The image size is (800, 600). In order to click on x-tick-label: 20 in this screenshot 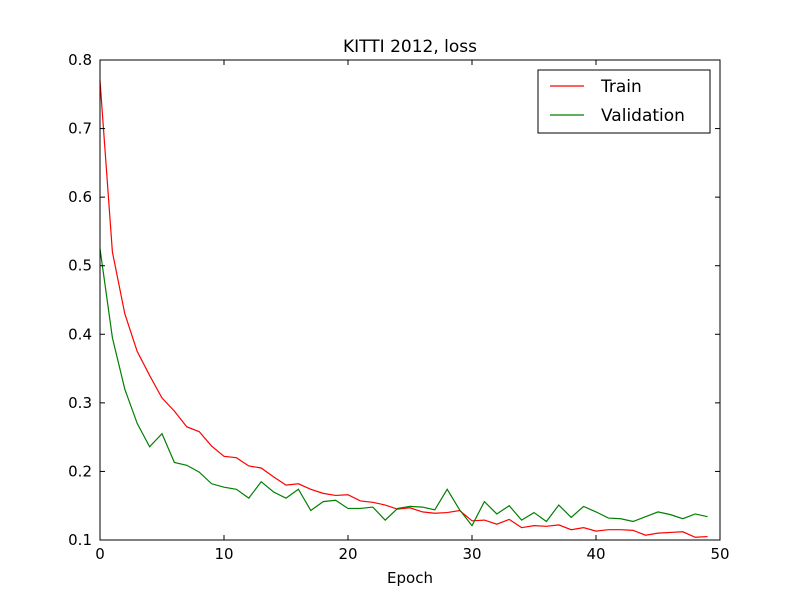, I will do `click(347, 554)`.